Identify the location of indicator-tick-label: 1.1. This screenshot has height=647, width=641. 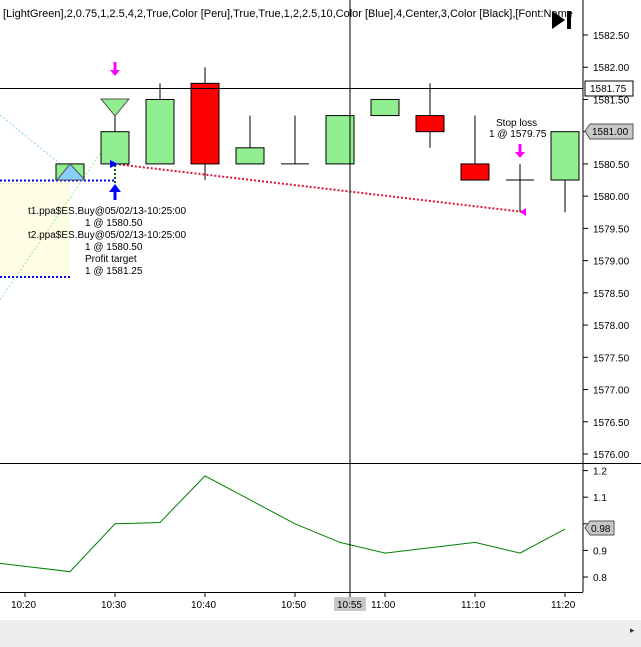
(600, 498).